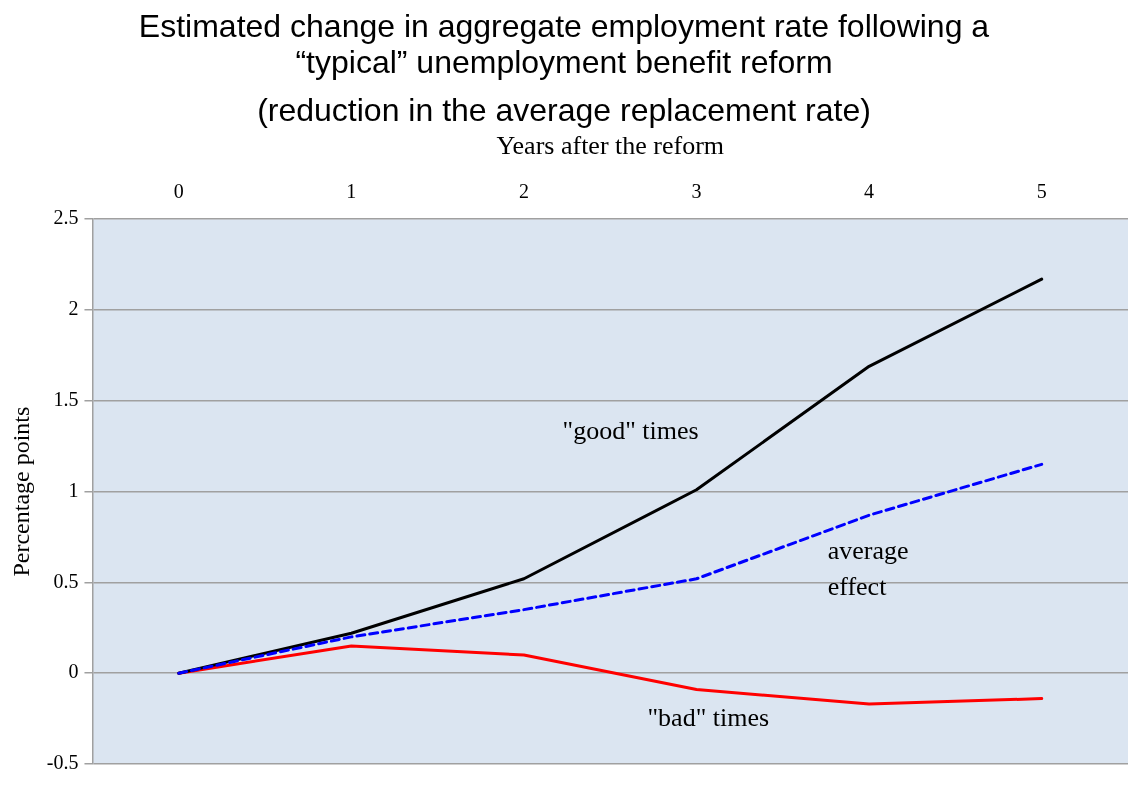 This screenshot has height=806, width=1128. I want to click on y-tick-label: 2.5, so click(66, 217).